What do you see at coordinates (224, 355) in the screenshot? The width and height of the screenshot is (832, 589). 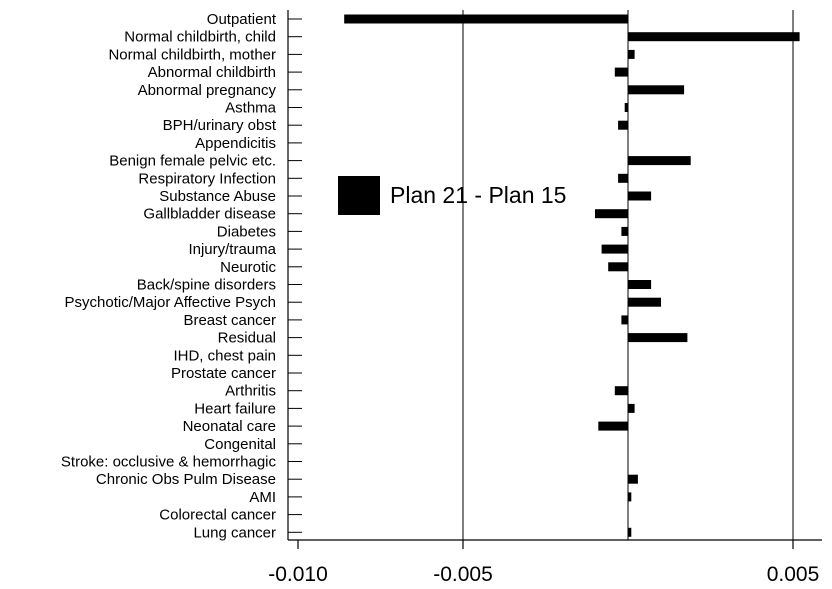 I see `category-label: IHD, chest pain` at bounding box center [224, 355].